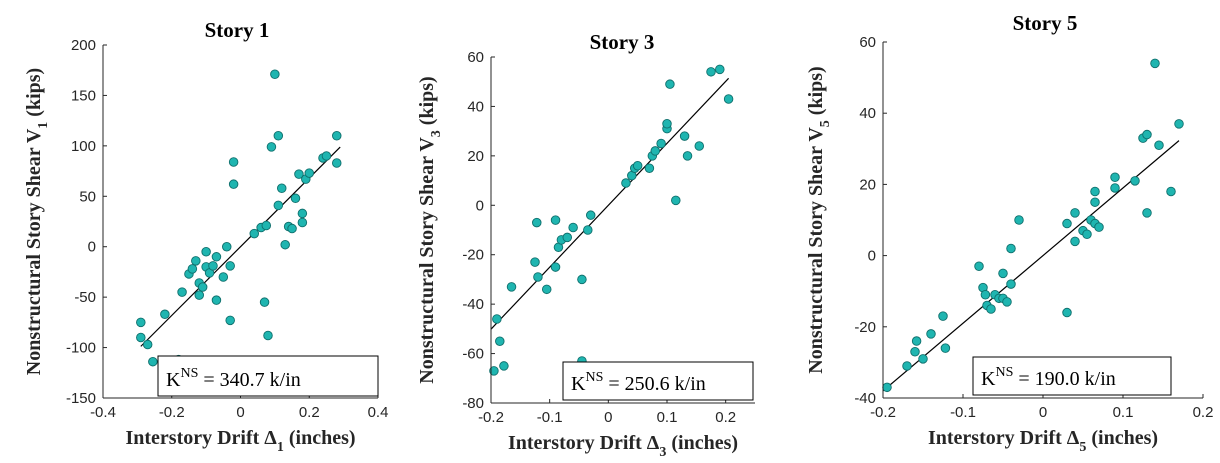  Describe the element at coordinates (240, 412) in the screenshot. I see `x-tick-label: 0` at that location.